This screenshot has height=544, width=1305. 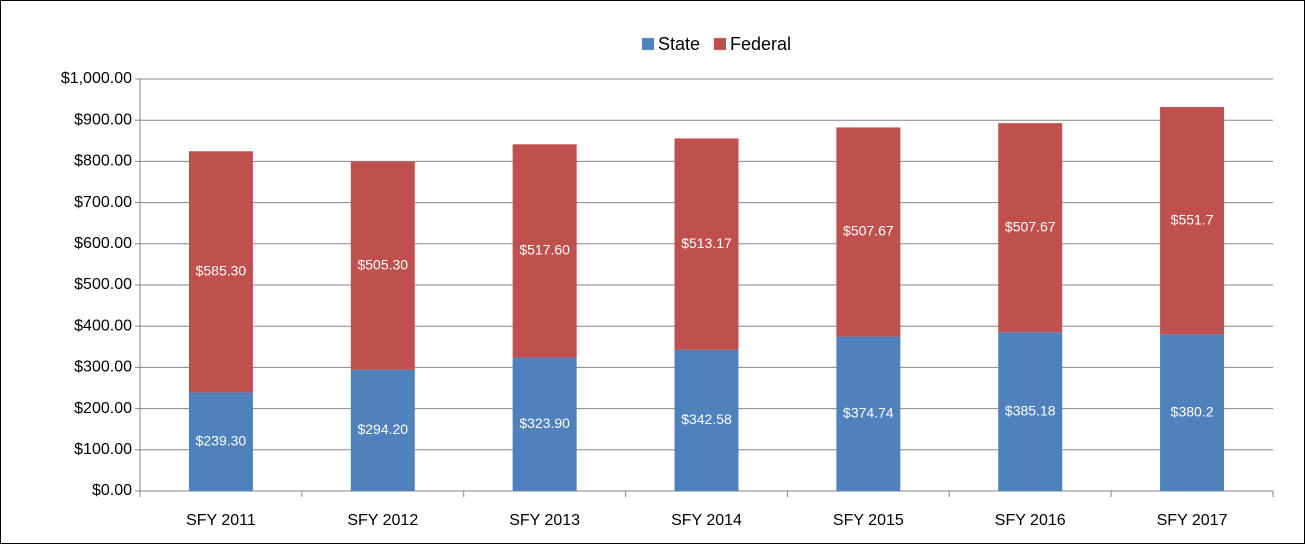 What do you see at coordinates (96, 78) in the screenshot?
I see `y-tick-label: $1,000.00` at bounding box center [96, 78].